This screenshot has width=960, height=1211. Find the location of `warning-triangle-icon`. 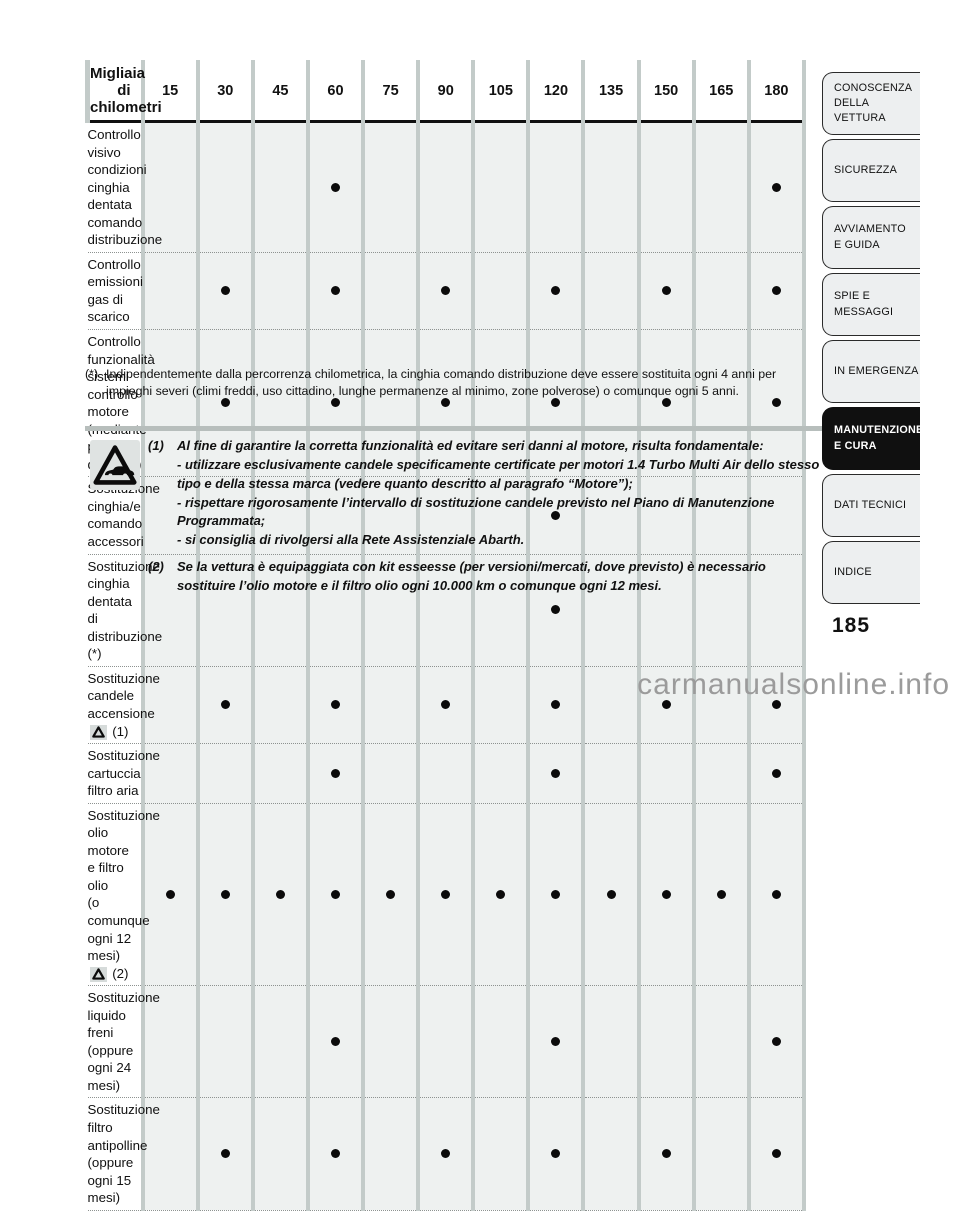

warning-triangle-icon is located at coordinates (98, 974).